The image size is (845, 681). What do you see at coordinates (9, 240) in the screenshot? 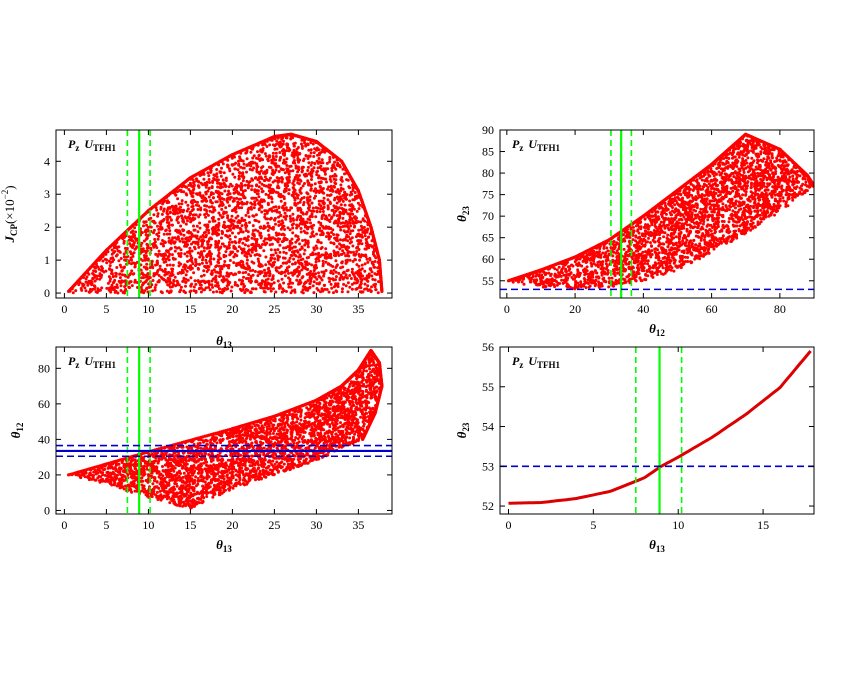
I see `y-axis-text: J` at bounding box center [9, 240].